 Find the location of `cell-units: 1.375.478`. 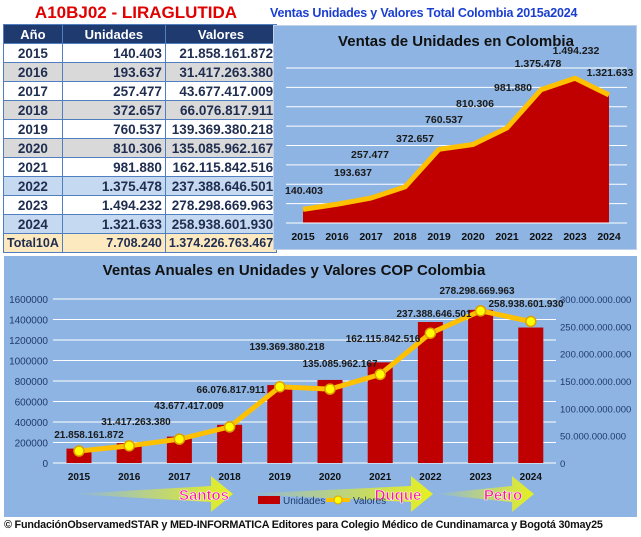

cell-units: 1.375.478 is located at coordinates (113, 186).